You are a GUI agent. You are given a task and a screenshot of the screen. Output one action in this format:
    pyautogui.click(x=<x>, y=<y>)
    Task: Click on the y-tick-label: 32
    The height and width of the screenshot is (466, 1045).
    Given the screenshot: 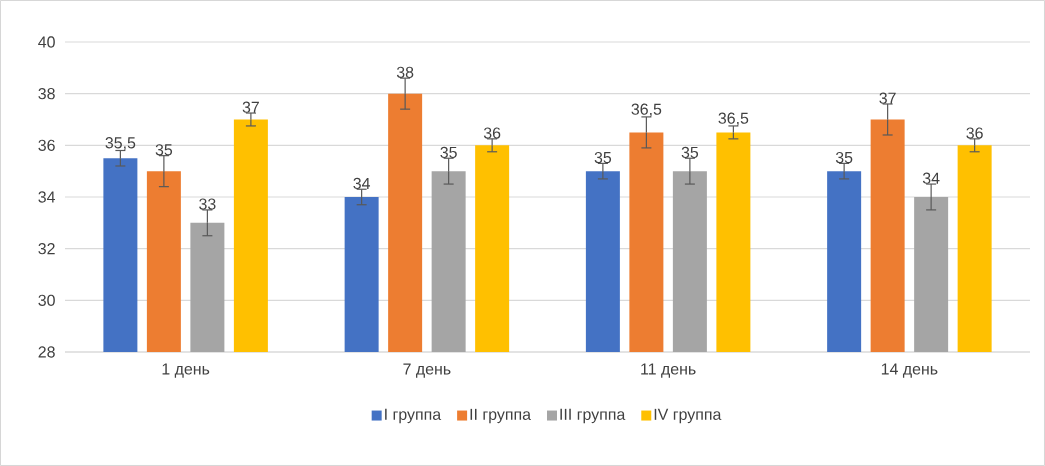 What is the action you would take?
    pyautogui.click(x=46, y=249)
    